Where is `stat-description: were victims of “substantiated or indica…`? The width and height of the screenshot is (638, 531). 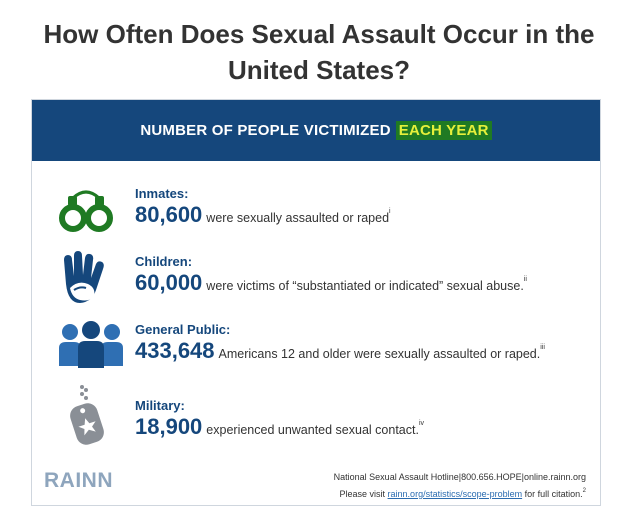
stat-description: were victims of “substantiated or indica… is located at coordinates (365, 286).